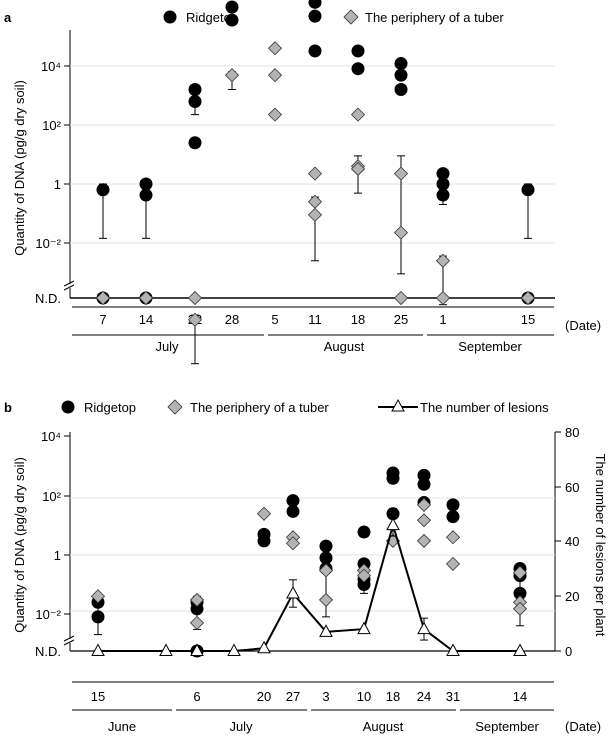  Describe the element at coordinates (212, 17) in the screenshot. I see `legend-ridgetop-label: Ridgetop` at that location.